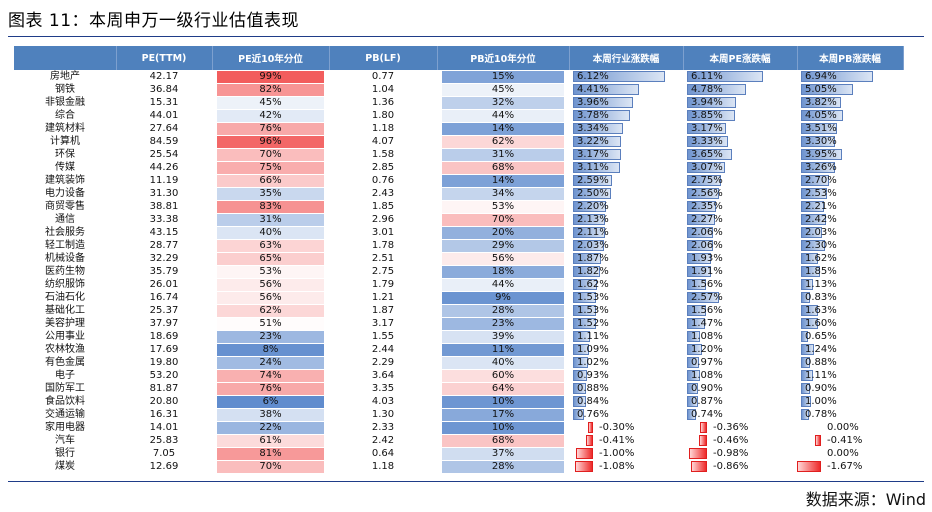 The image size is (932, 512). What do you see at coordinates (626, 89) in the screenshot?
I see `industry-change: 4.41%` at bounding box center [626, 89].